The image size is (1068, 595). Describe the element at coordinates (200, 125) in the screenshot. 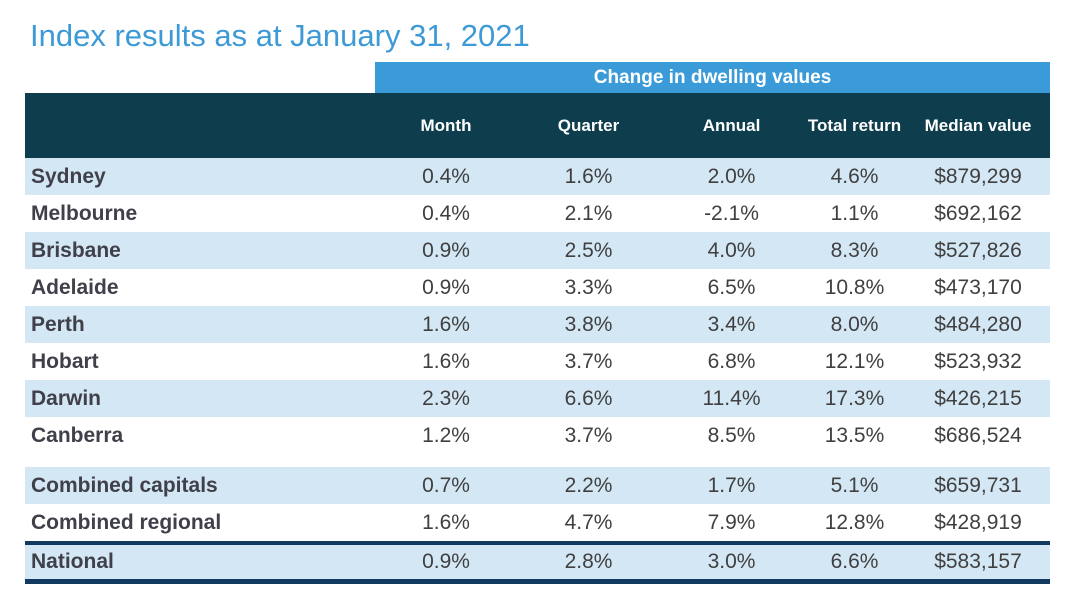

I see `column-header-region` at that location.